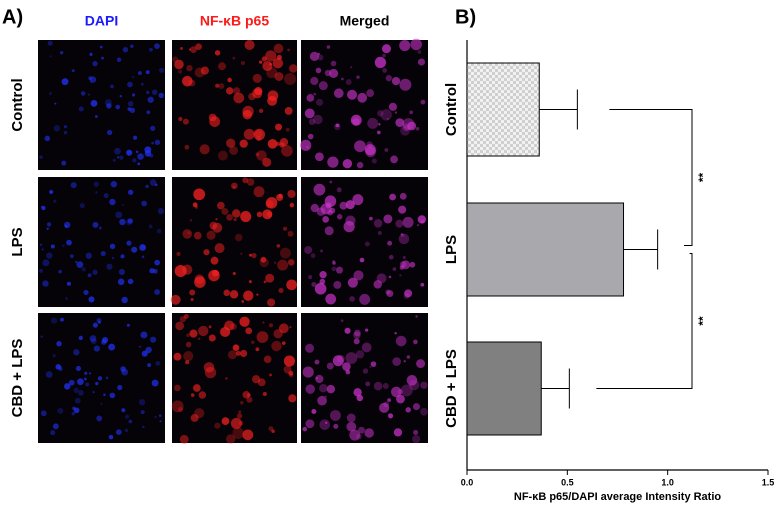 This screenshot has width=778, height=525. What do you see at coordinates (17, 241) in the screenshot?
I see `row-label: LPS` at bounding box center [17, 241].